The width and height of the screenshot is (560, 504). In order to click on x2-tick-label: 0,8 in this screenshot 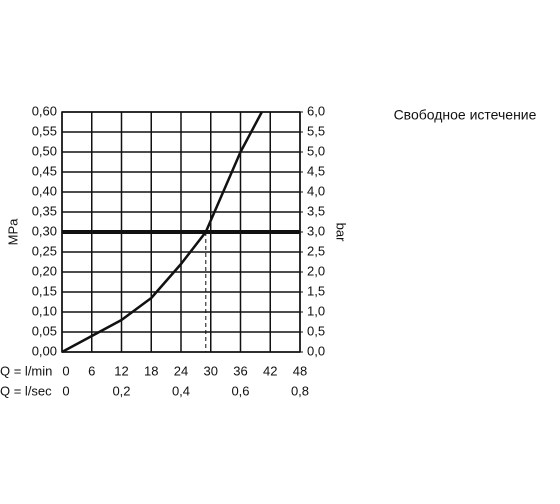, I will do `click(300, 390)`.